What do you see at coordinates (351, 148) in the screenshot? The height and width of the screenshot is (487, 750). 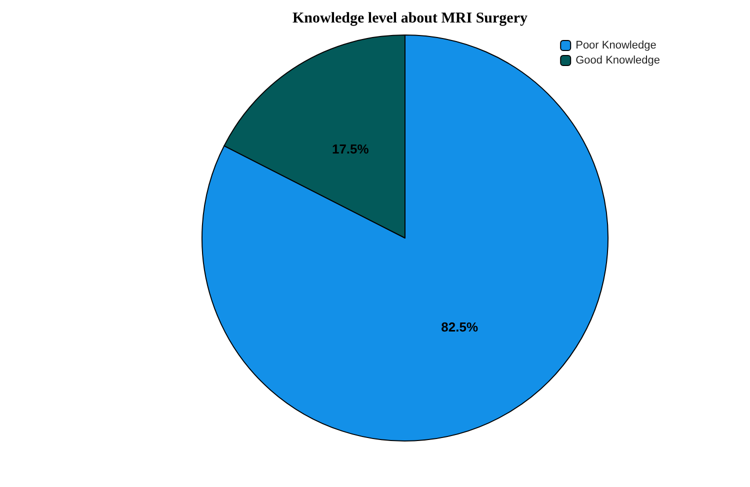 I see `data-label: 17.5%` at bounding box center [351, 148].